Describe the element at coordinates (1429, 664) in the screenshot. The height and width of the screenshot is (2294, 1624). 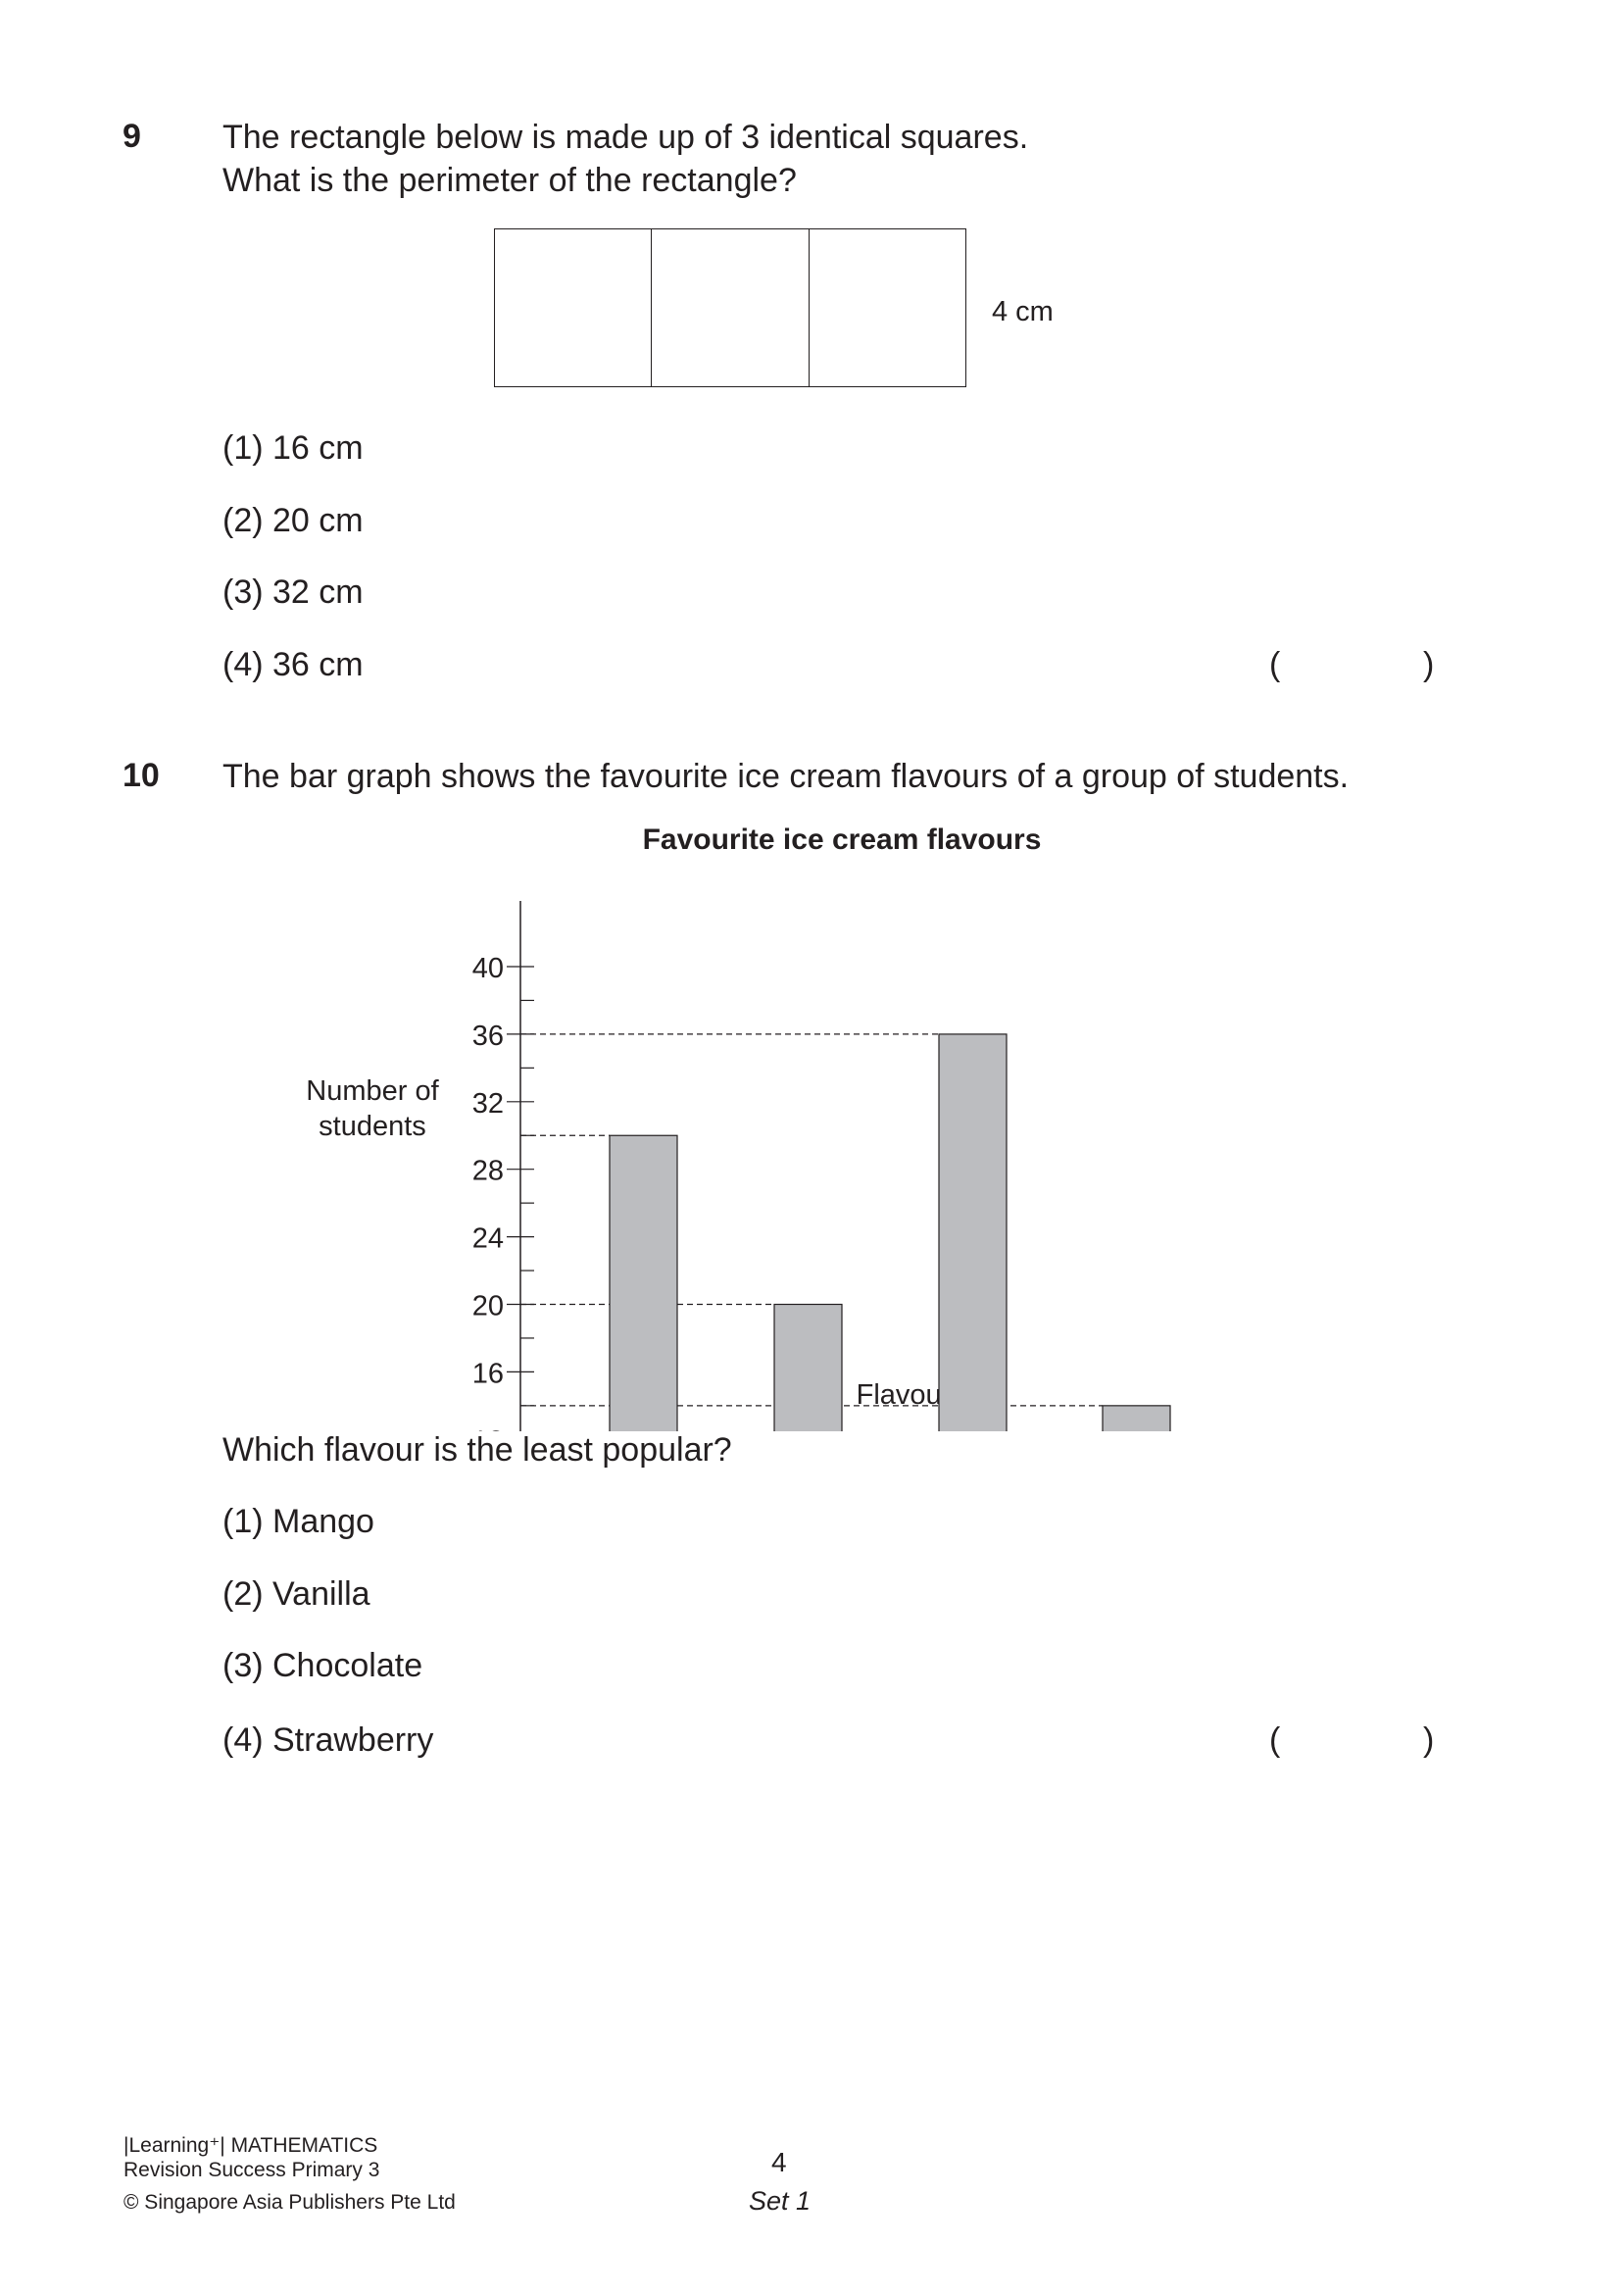
I see `q9-answer-close-paren: )` at that location.